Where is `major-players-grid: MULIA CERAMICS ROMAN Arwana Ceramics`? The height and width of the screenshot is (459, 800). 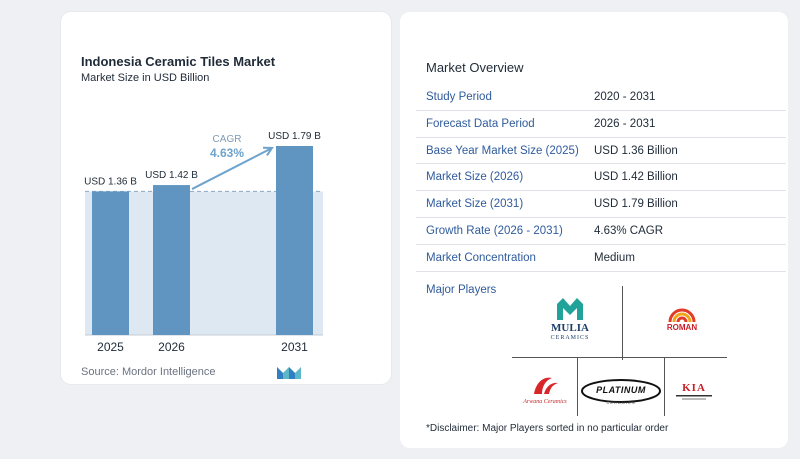 major-players-grid: MULIA CERAMICS ROMAN Arwana Ceramics is located at coordinates (627, 351).